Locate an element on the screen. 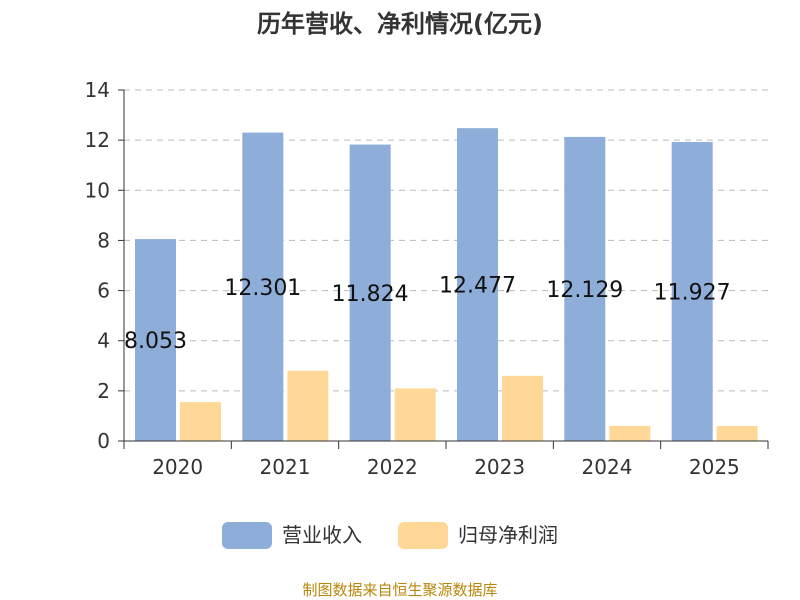 The width and height of the screenshot is (800, 600). data-label: 12.301 is located at coordinates (262, 288).